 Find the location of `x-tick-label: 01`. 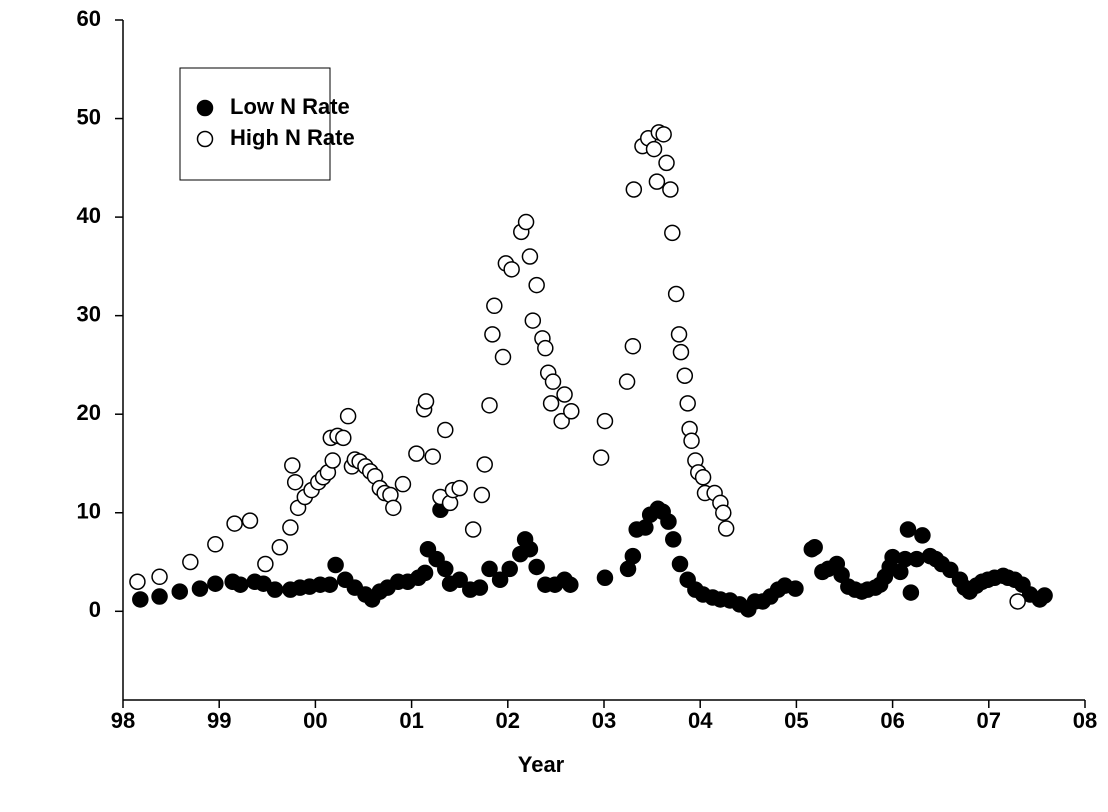

x-tick-label: 01 is located at coordinates (411, 720).